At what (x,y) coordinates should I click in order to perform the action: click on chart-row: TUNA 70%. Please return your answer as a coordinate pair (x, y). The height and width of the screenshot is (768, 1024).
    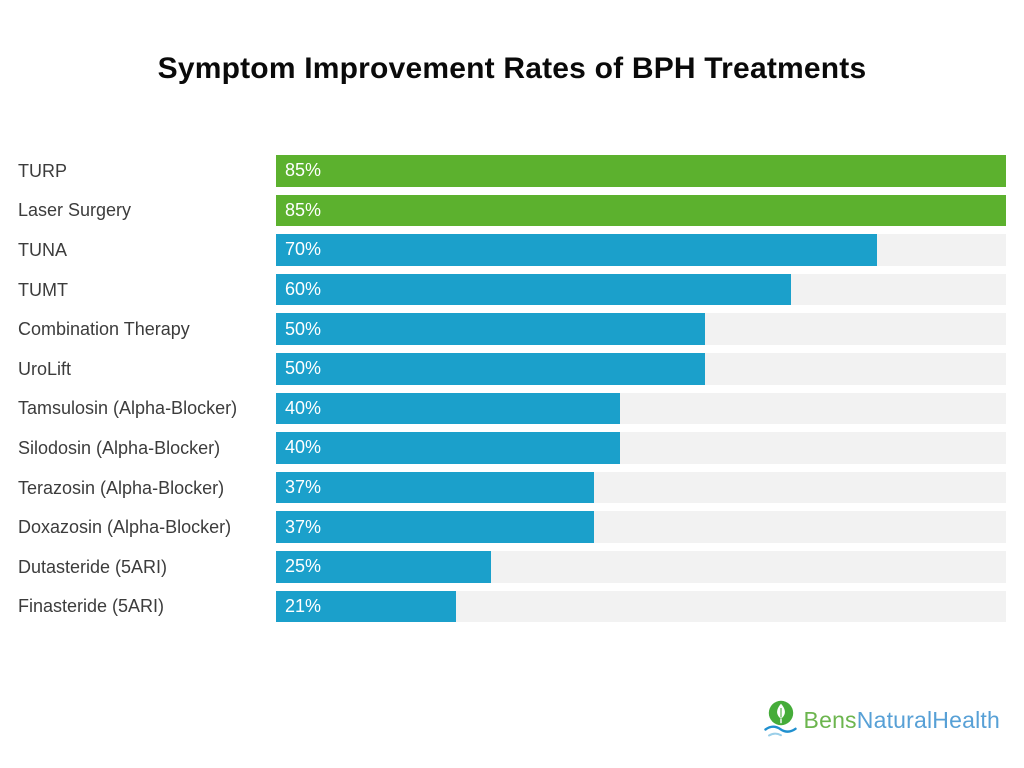
    Looking at the image, I should click on (512, 250).